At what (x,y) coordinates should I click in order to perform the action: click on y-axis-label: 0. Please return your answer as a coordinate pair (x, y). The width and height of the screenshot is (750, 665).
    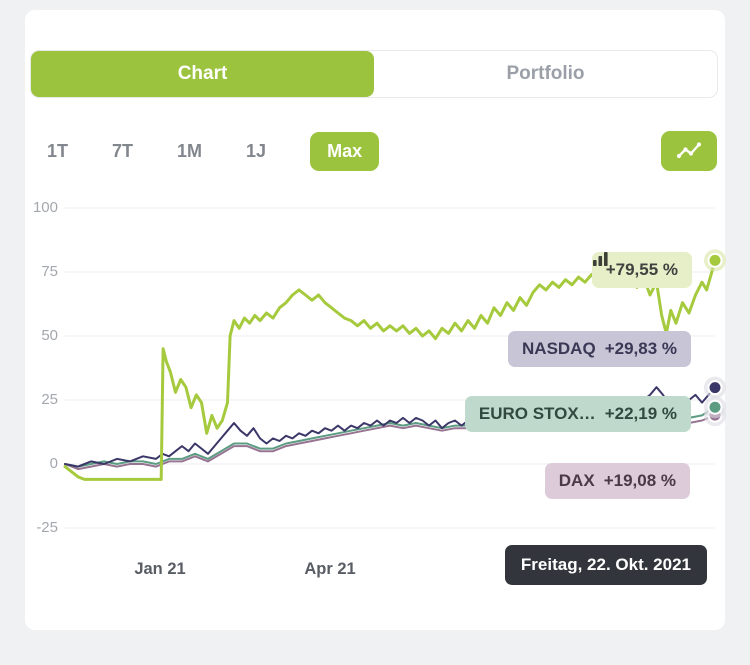
    Looking at the image, I should click on (53, 463).